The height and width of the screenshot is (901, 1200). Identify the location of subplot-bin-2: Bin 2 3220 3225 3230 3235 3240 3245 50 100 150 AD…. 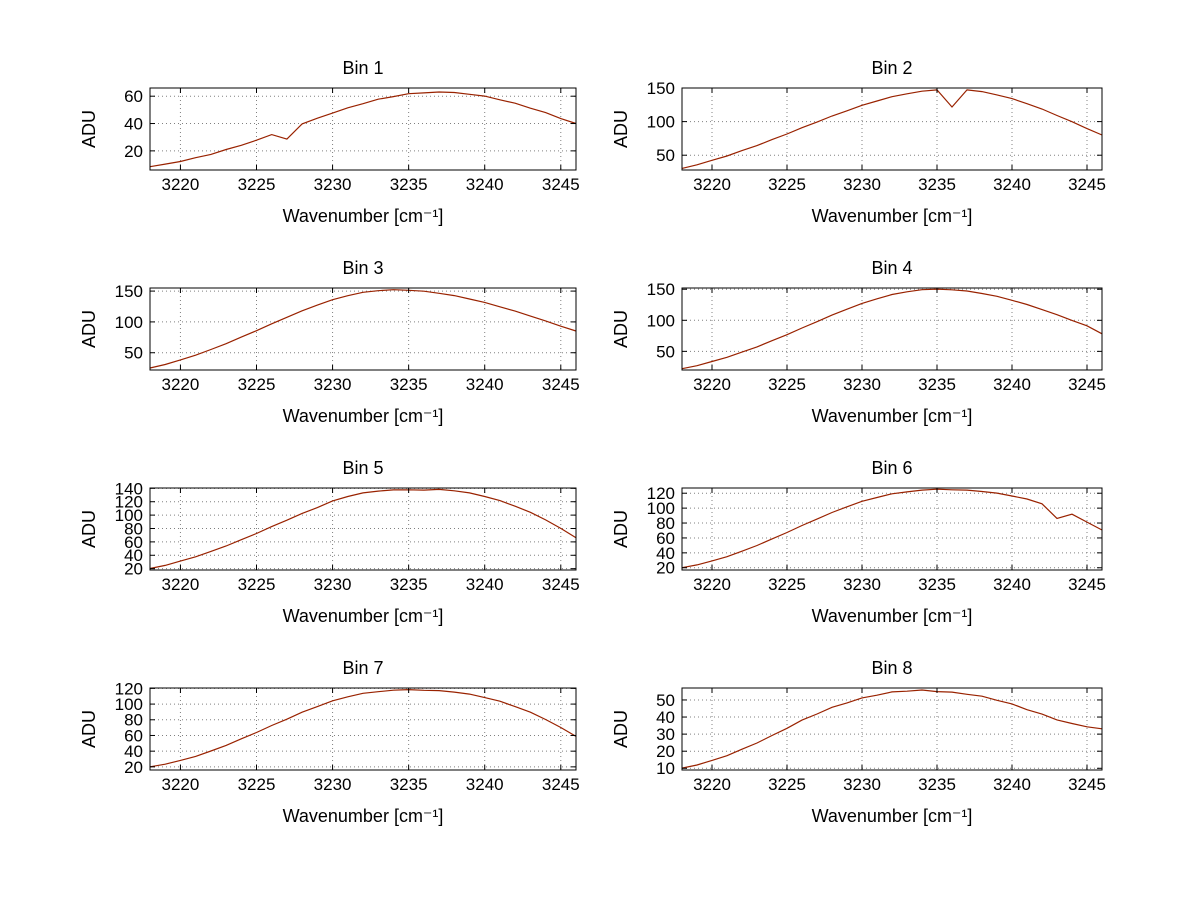
(900, 148).